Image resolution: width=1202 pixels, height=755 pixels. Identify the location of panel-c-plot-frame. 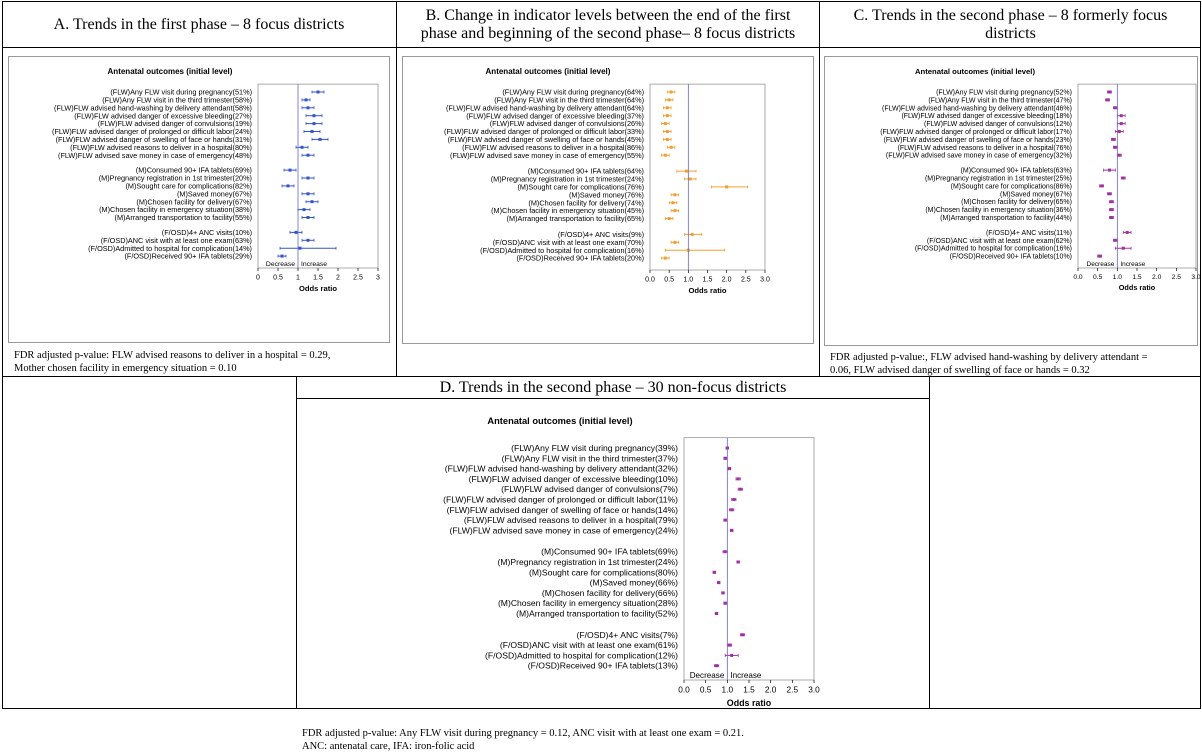
(1011, 201).